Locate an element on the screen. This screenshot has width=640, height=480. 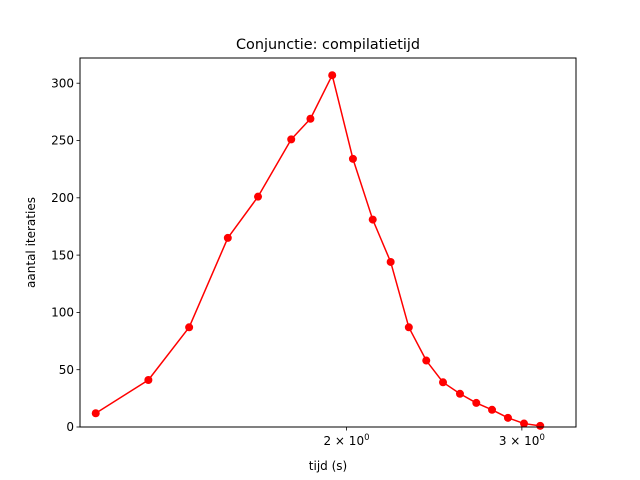
x-tick-label: 3 × 100 is located at coordinates (522, 440).